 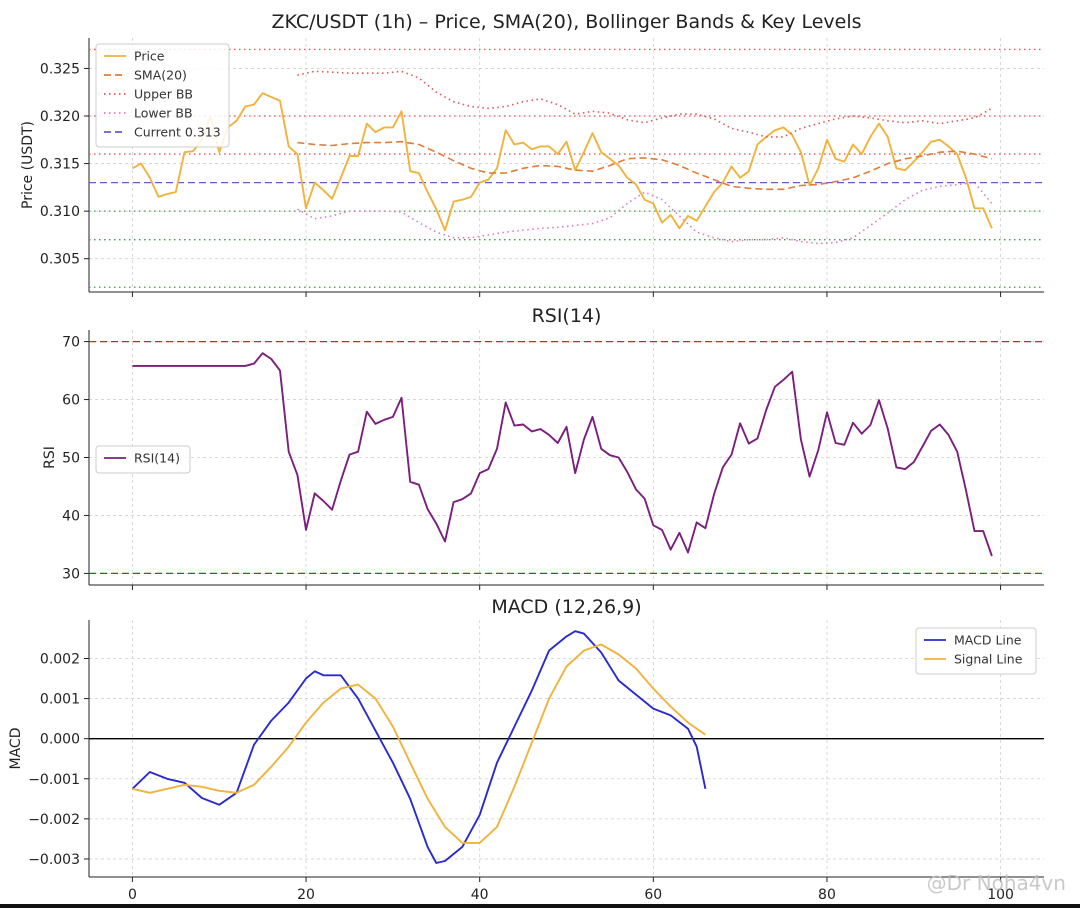 I want to click on x-tick-label: 60, so click(x=653, y=895).